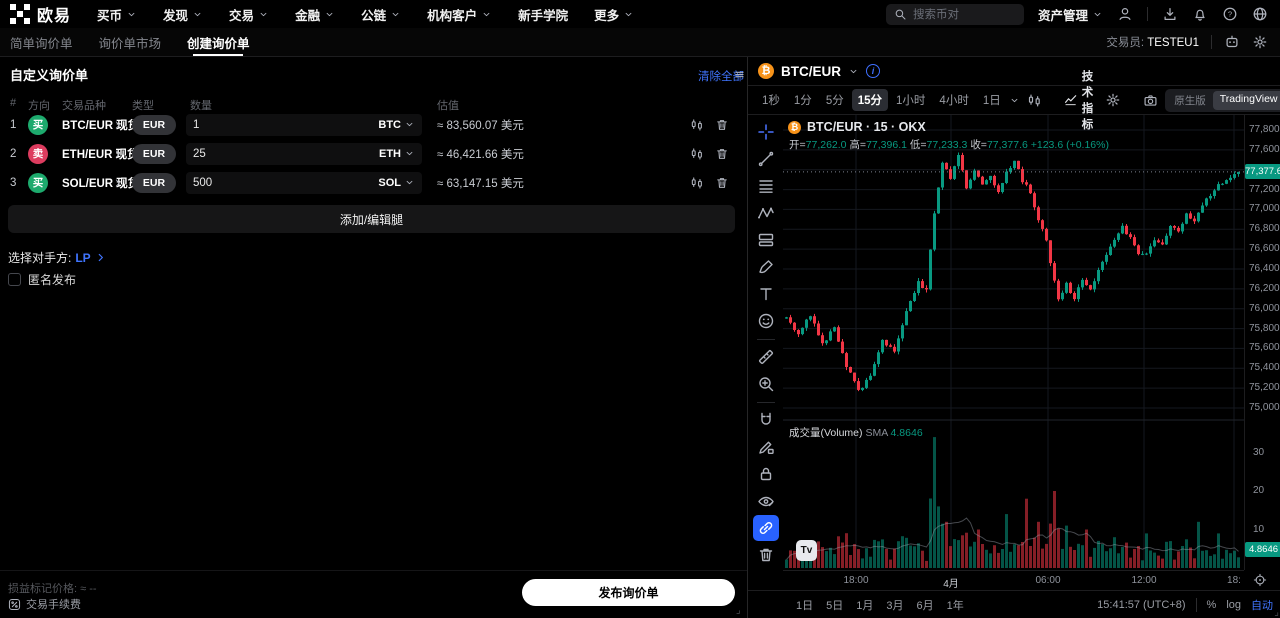  What do you see at coordinates (895, 605) in the screenshot?
I see `range-3月: 3月` at bounding box center [895, 605].